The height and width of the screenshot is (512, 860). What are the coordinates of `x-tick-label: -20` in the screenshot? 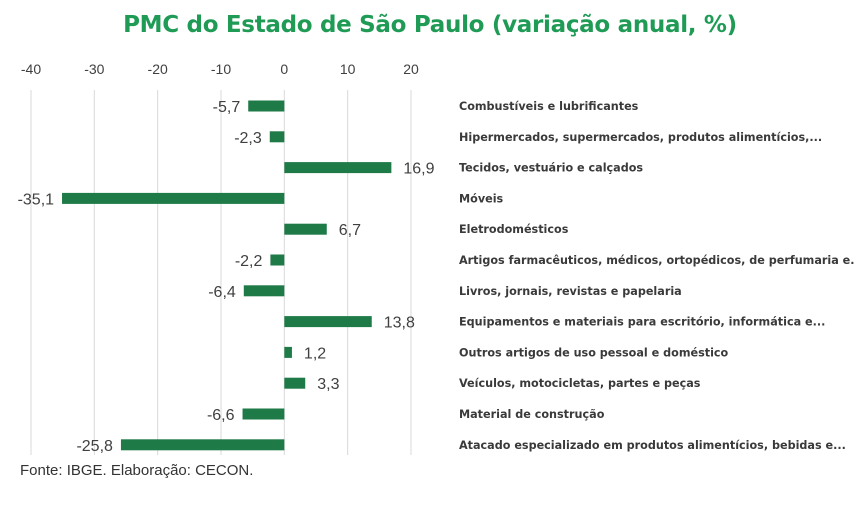 It's located at (158, 69).